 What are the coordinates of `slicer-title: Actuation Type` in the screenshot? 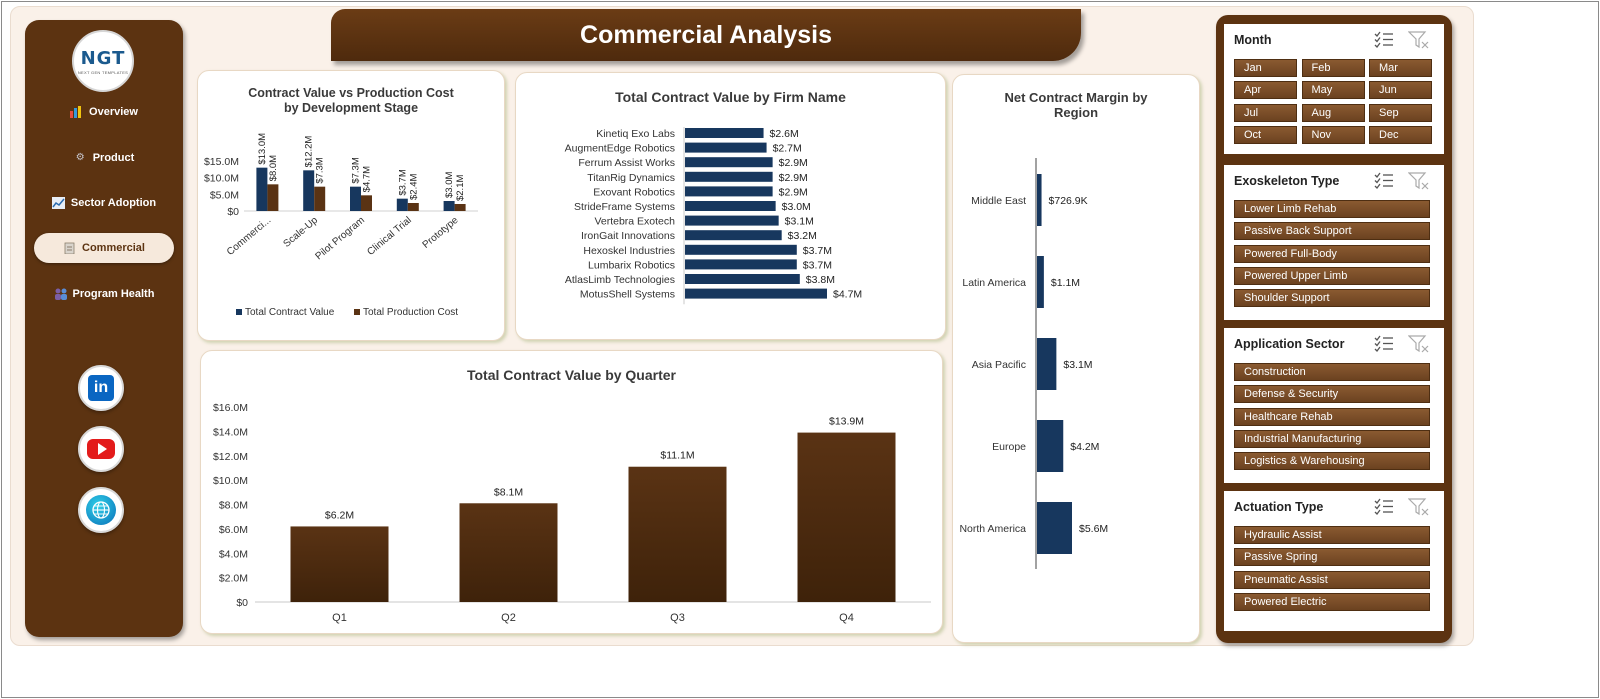 It's located at (1279, 507).